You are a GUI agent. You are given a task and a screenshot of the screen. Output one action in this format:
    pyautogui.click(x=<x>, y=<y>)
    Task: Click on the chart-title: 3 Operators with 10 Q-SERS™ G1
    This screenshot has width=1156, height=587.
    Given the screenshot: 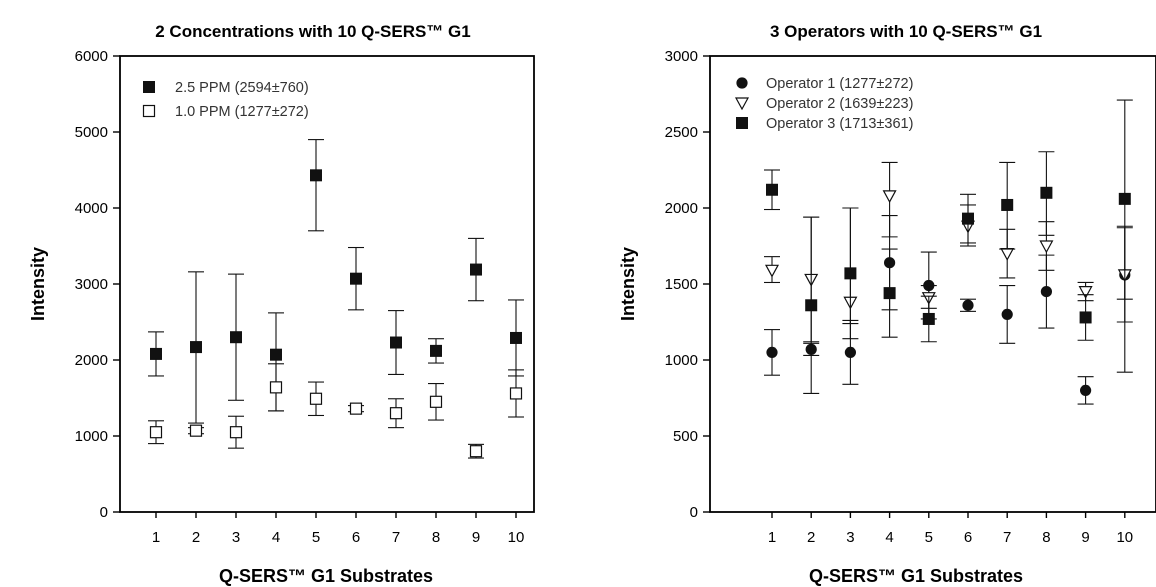 What is the action you would take?
    pyautogui.click(x=906, y=31)
    